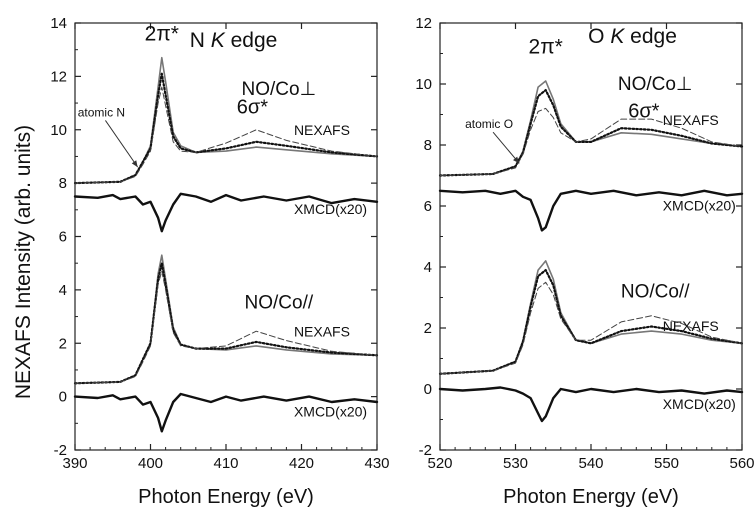 This screenshot has width=754, height=513. Describe the element at coordinates (632, 36) in the screenshot. I see `edge-title: O K edge` at that location.